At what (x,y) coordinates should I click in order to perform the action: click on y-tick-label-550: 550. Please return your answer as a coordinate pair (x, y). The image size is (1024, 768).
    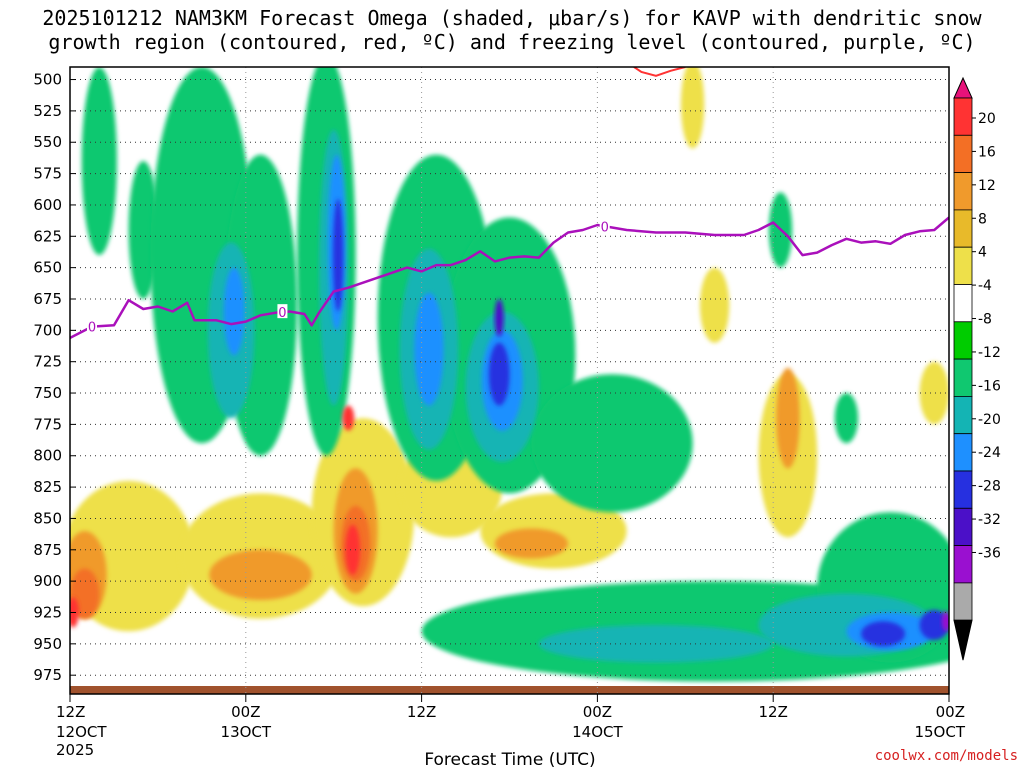
    Looking at the image, I should click on (47, 142).